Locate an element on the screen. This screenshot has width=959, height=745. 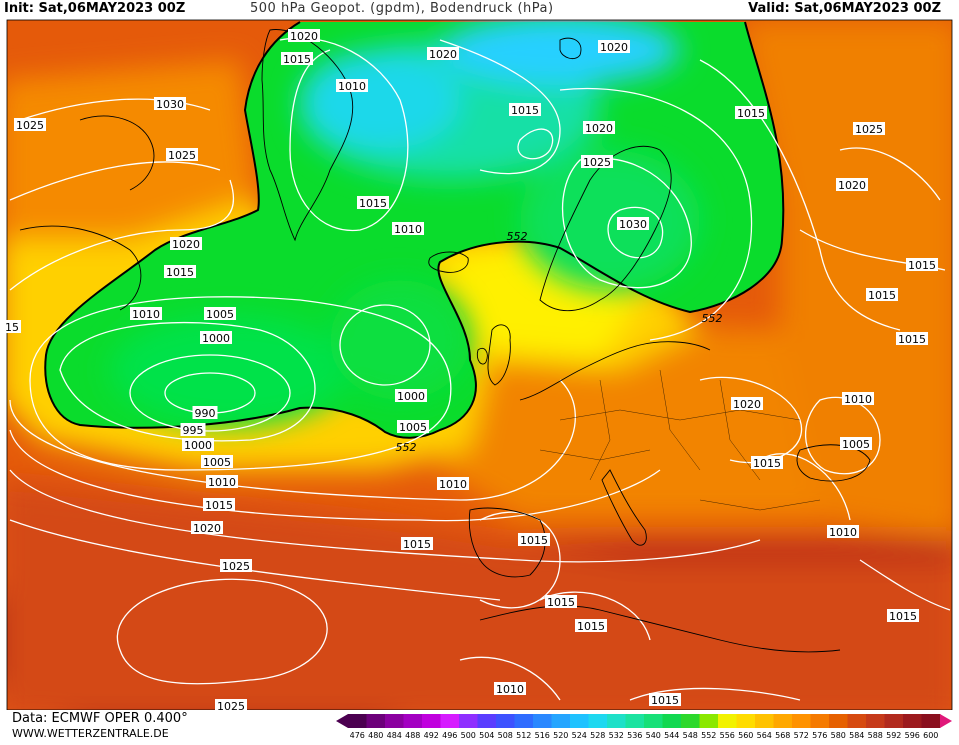
svg-text: 995 is located at coordinates (193, 430).